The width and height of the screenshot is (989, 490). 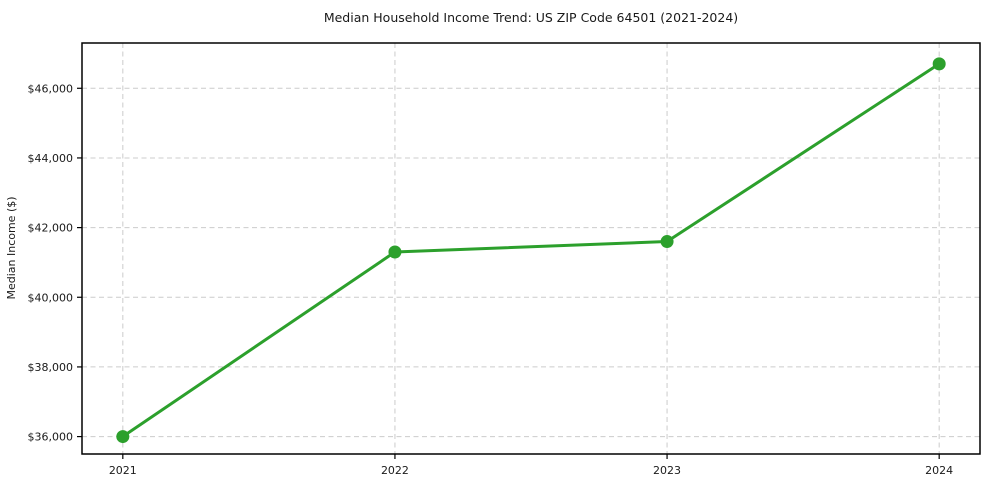 What do you see at coordinates (51, 88) in the screenshot?
I see `y-tick-label-46000: $46,000` at bounding box center [51, 88].